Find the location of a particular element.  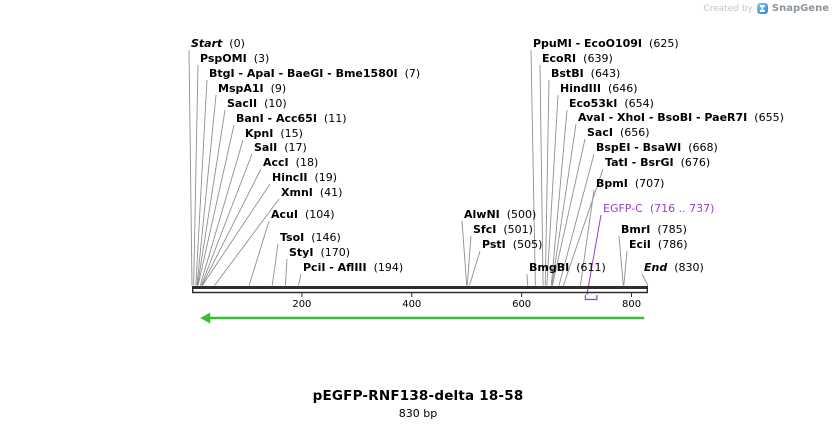

feature-connector-line is located at coordinates (594, 255).